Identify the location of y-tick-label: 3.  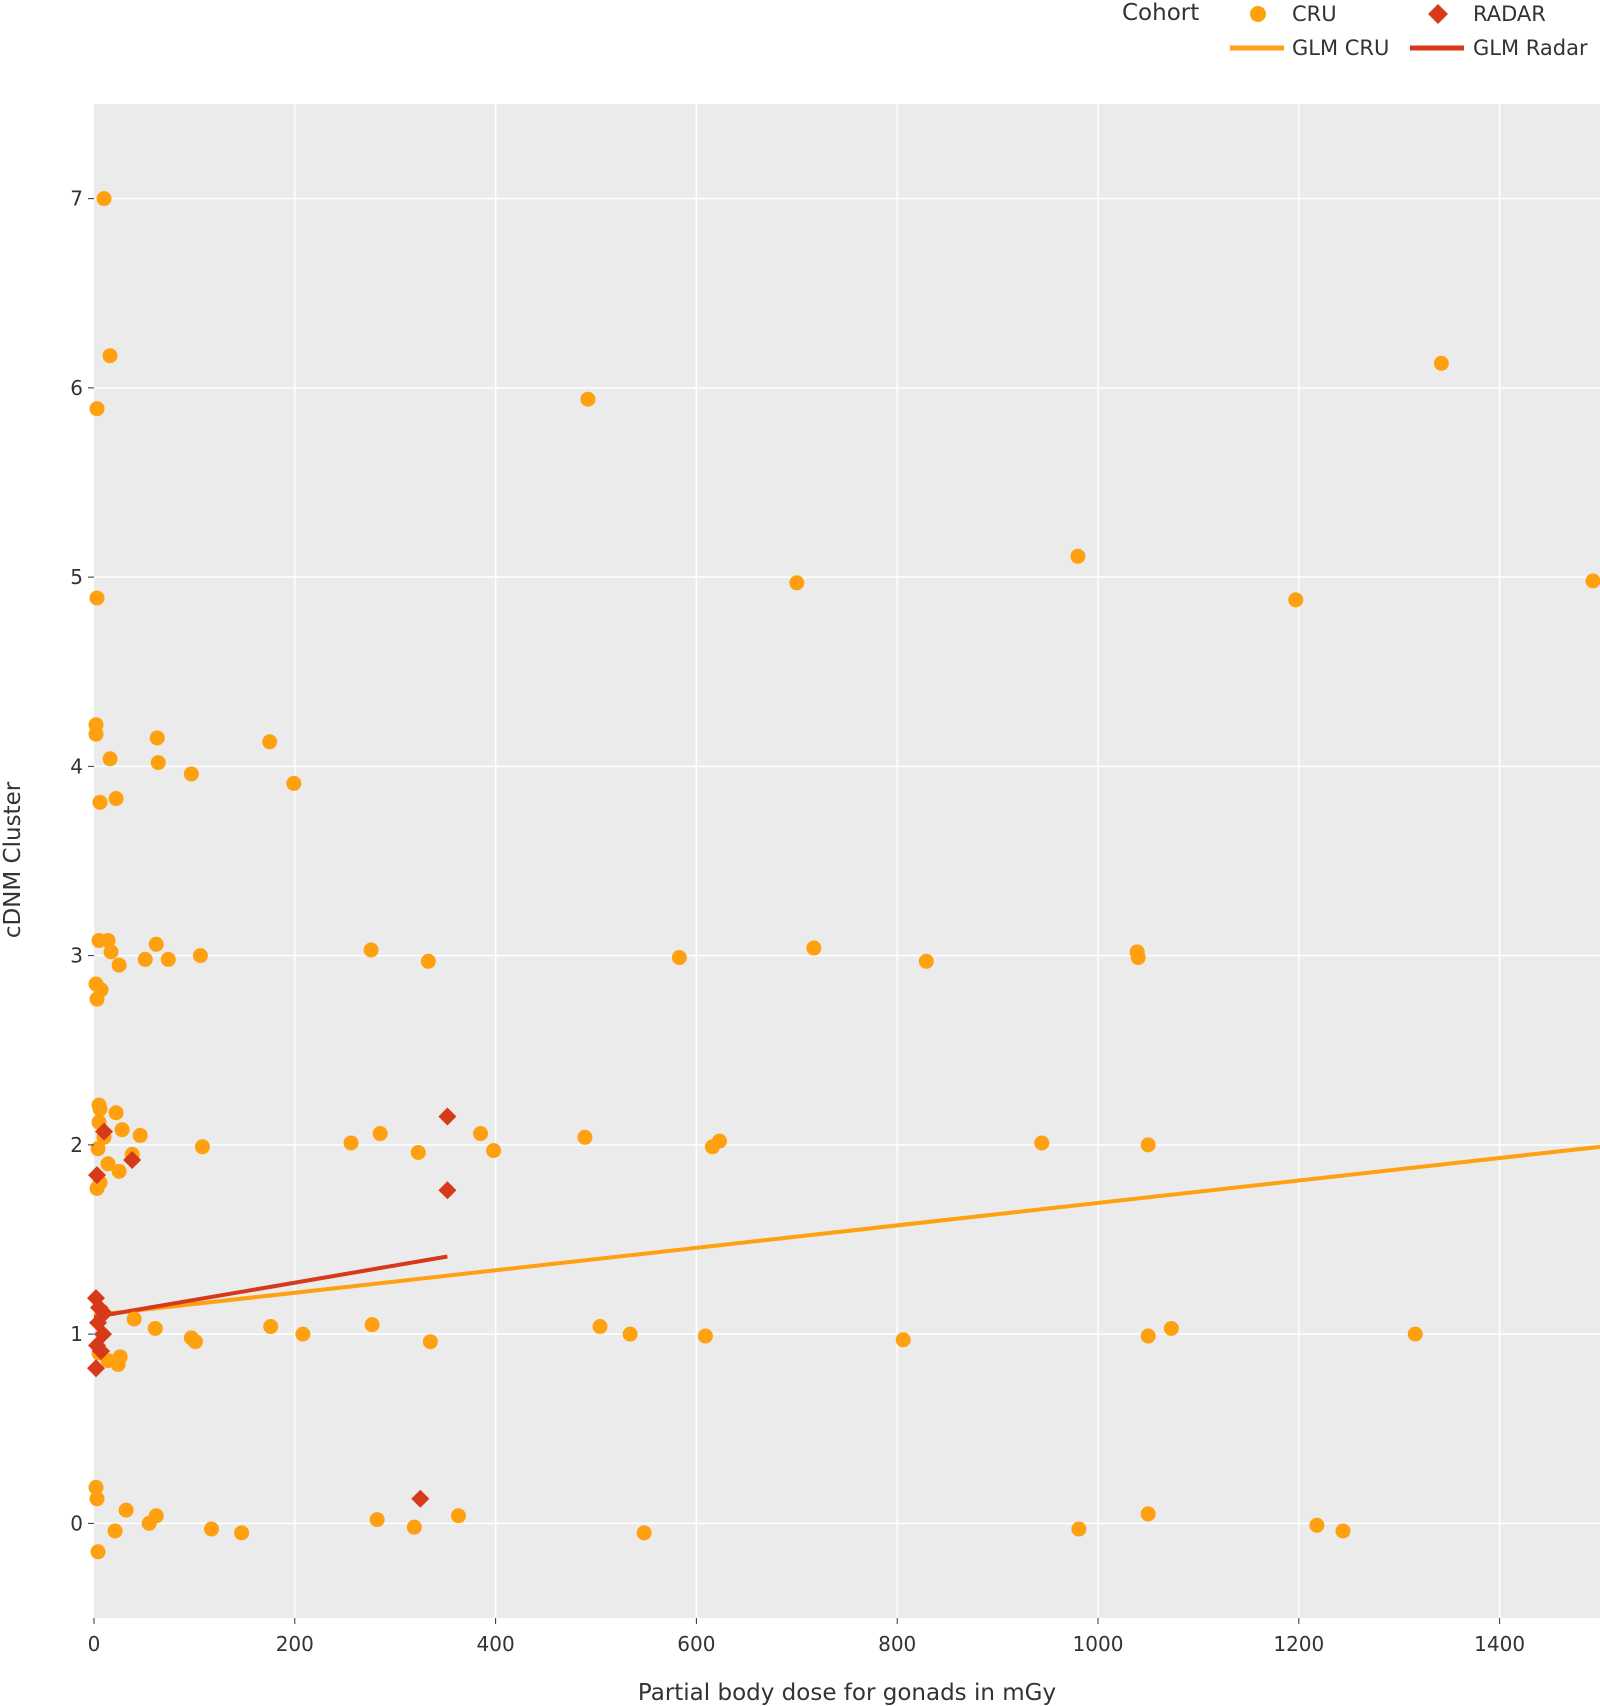
(76, 956).